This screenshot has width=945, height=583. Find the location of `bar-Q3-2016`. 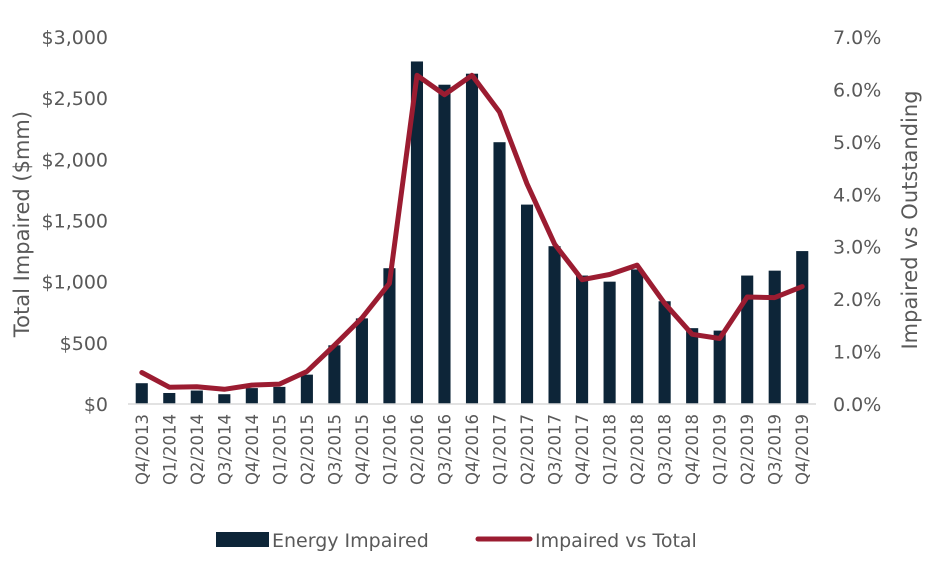

bar-Q3-2016 is located at coordinates (444, 244).